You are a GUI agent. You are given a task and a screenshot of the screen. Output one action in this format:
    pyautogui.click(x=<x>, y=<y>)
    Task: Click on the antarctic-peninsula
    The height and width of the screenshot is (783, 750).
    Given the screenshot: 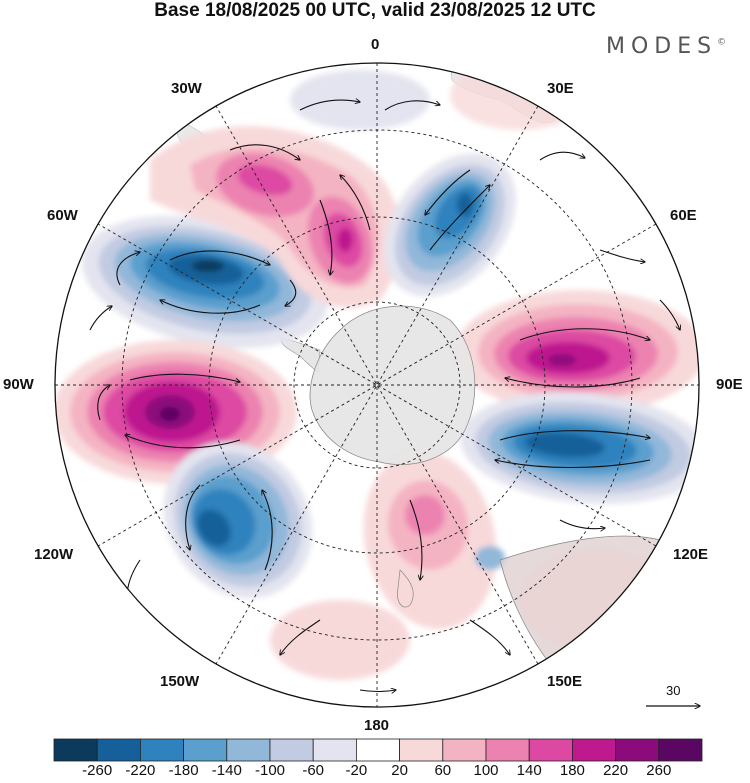 What is the action you would take?
    pyautogui.click(x=300, y=355)
    